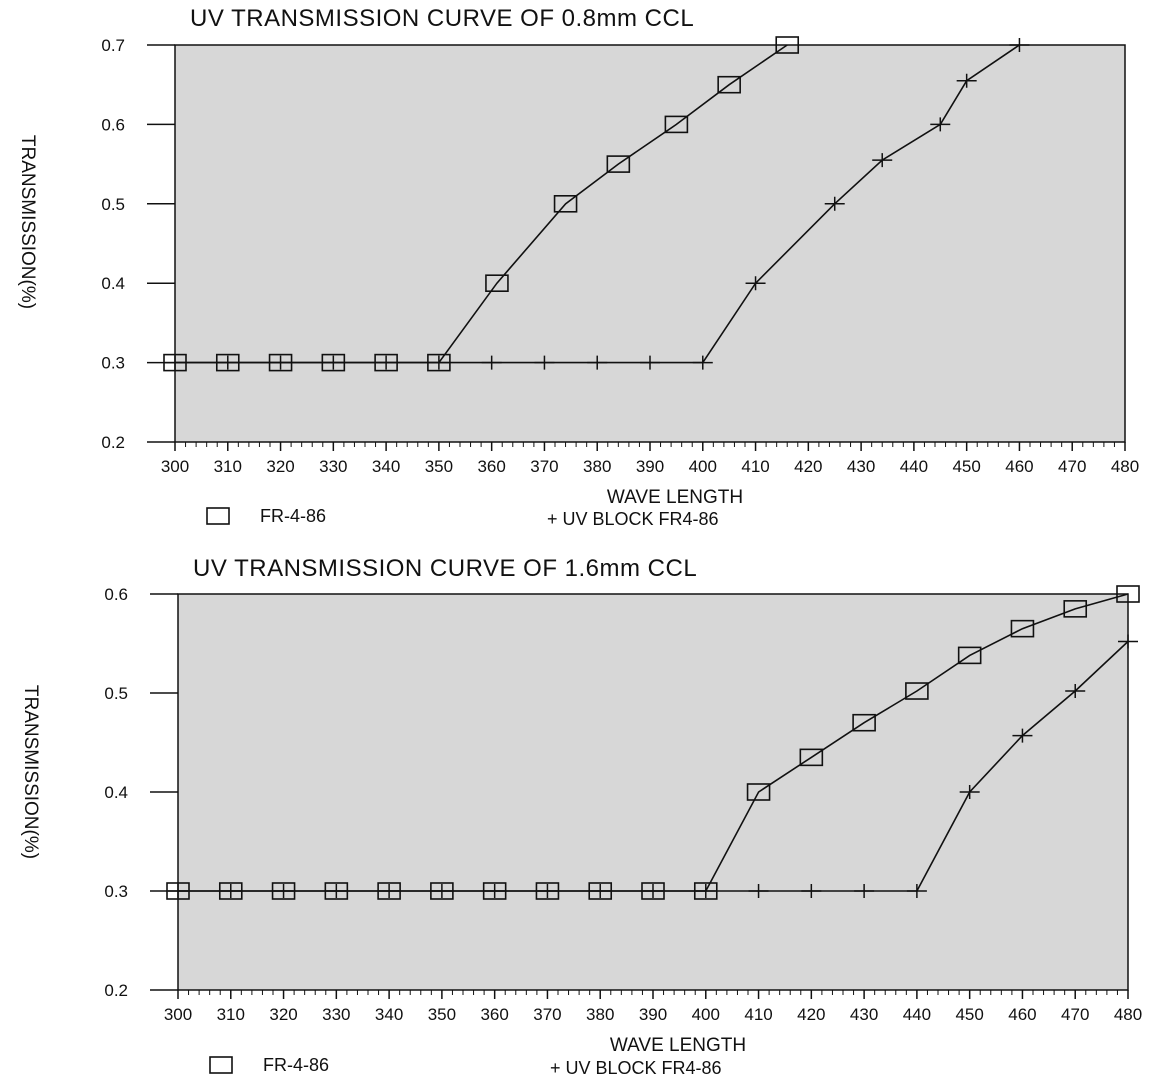 Image resolution: width=1155 pixels, height=1081 pixels. Describe the element at coordinates (597, 466) in the screenshot. I see `x-tick-label: 380` at that location.